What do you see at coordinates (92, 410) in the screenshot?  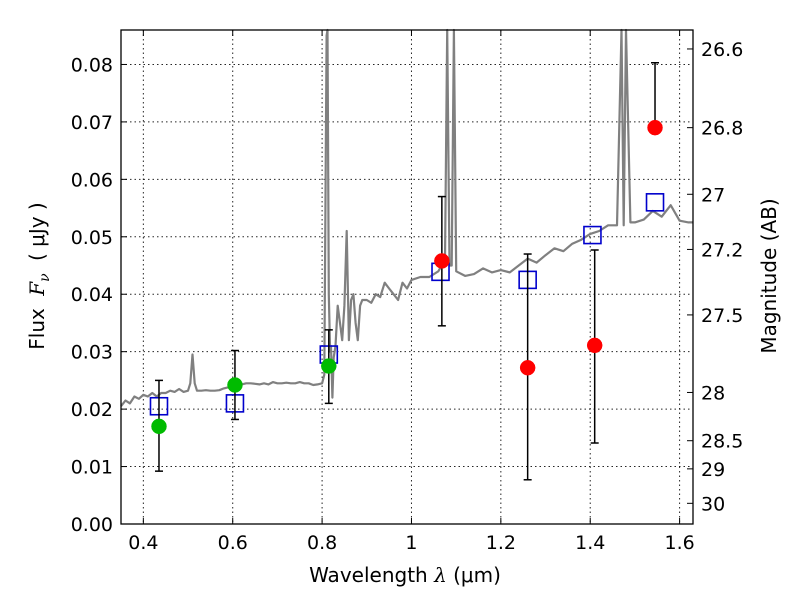 I see `y-tick-label: 0.02` at bounding box center [92, 410].